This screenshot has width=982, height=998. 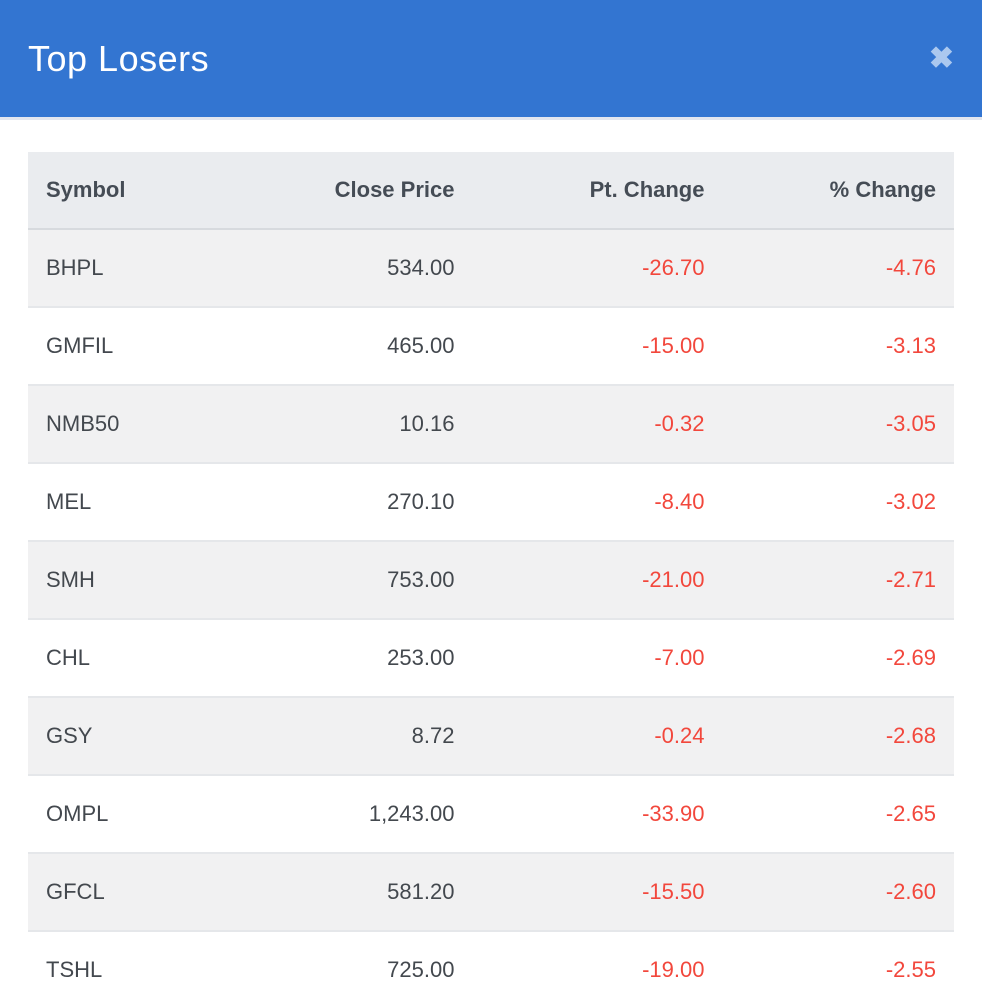 I want to click on pct-change-cell: -3.13, so click(x=838, y=345).